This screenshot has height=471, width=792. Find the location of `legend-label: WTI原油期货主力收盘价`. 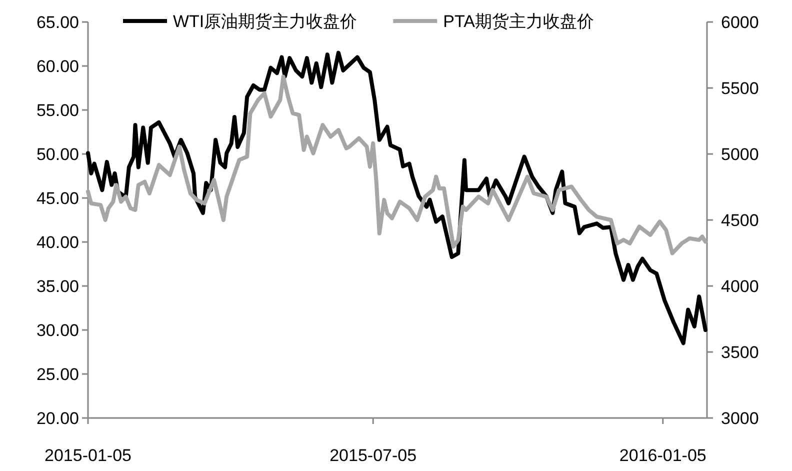

legend-label: WTI原油期货主力收盘价 is located at coordinates (265, 21).